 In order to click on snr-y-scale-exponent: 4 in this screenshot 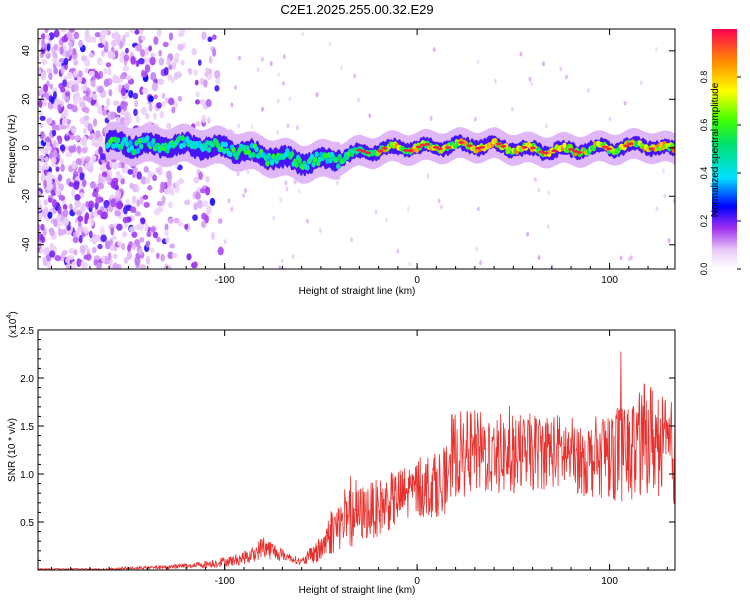, I will do `click(9, 317)`.